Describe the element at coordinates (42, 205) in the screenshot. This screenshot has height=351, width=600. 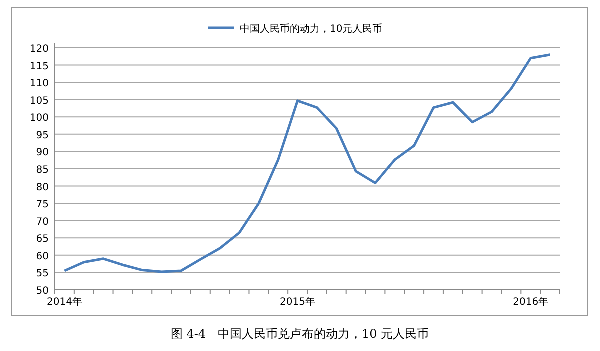
I see `y-tick-label: 75` at that location.